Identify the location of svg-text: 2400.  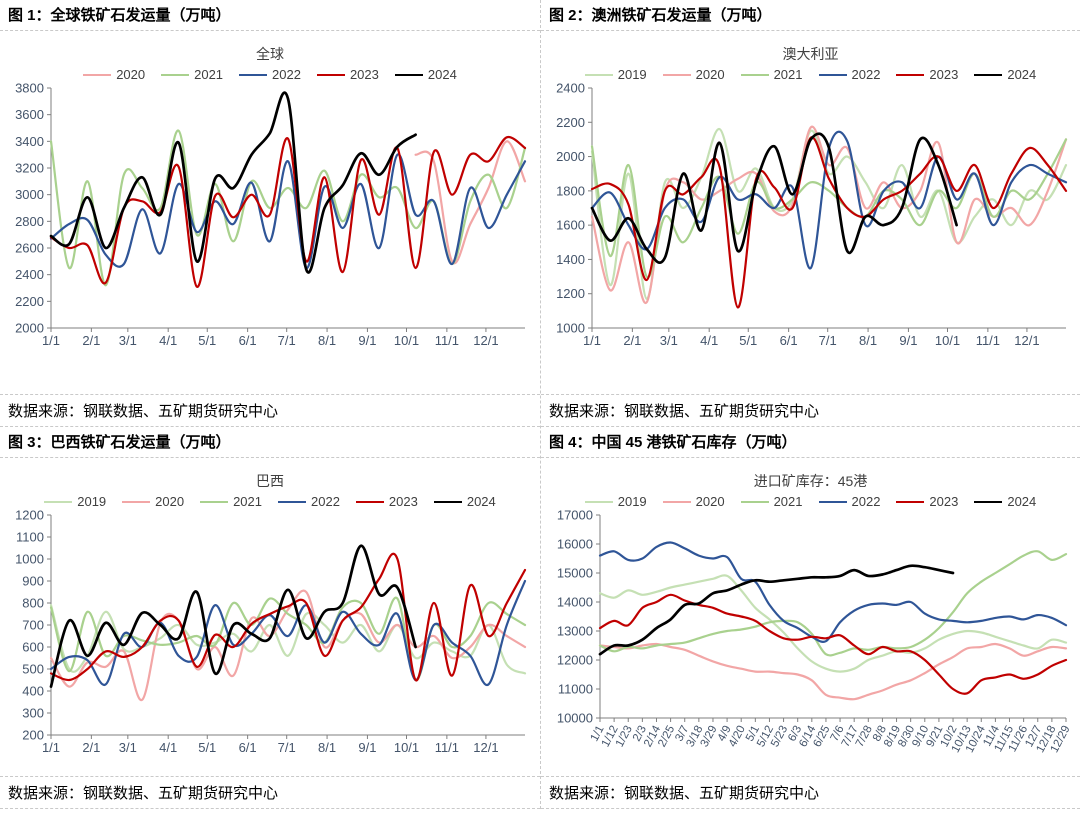
(570, 89).